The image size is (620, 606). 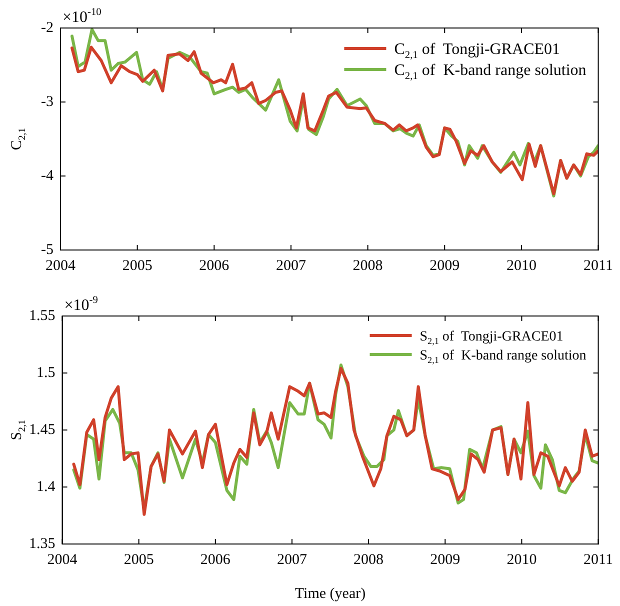 What do you see at coordinates (46, 372) in the screenshot?
I see `y-tick-label: 1.5` at bounding box center [46, 372].